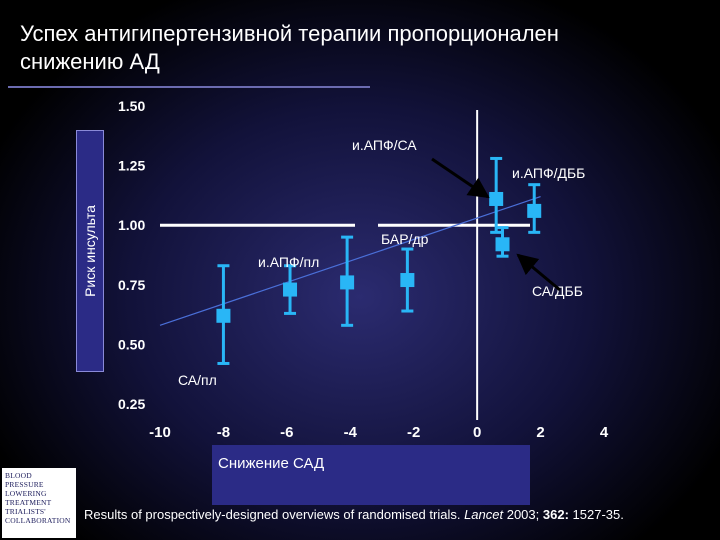 The height and width of the screenshot is (540, 720). What do you see at coordinates (548, 173) in the screenshot?
I see `annotation-label: и.АПФ/ДББ` at bounding box center [548, 173].